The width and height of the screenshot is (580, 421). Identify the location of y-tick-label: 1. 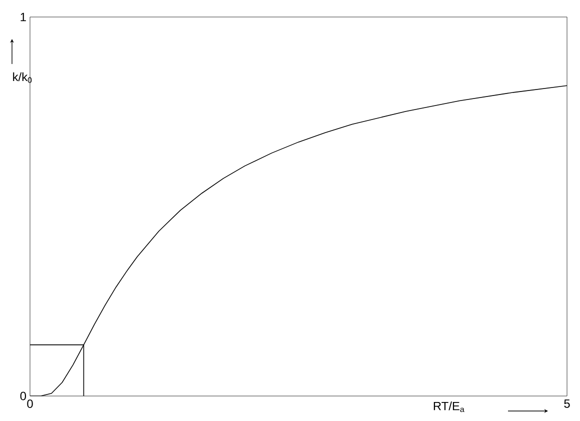
(23, 17).